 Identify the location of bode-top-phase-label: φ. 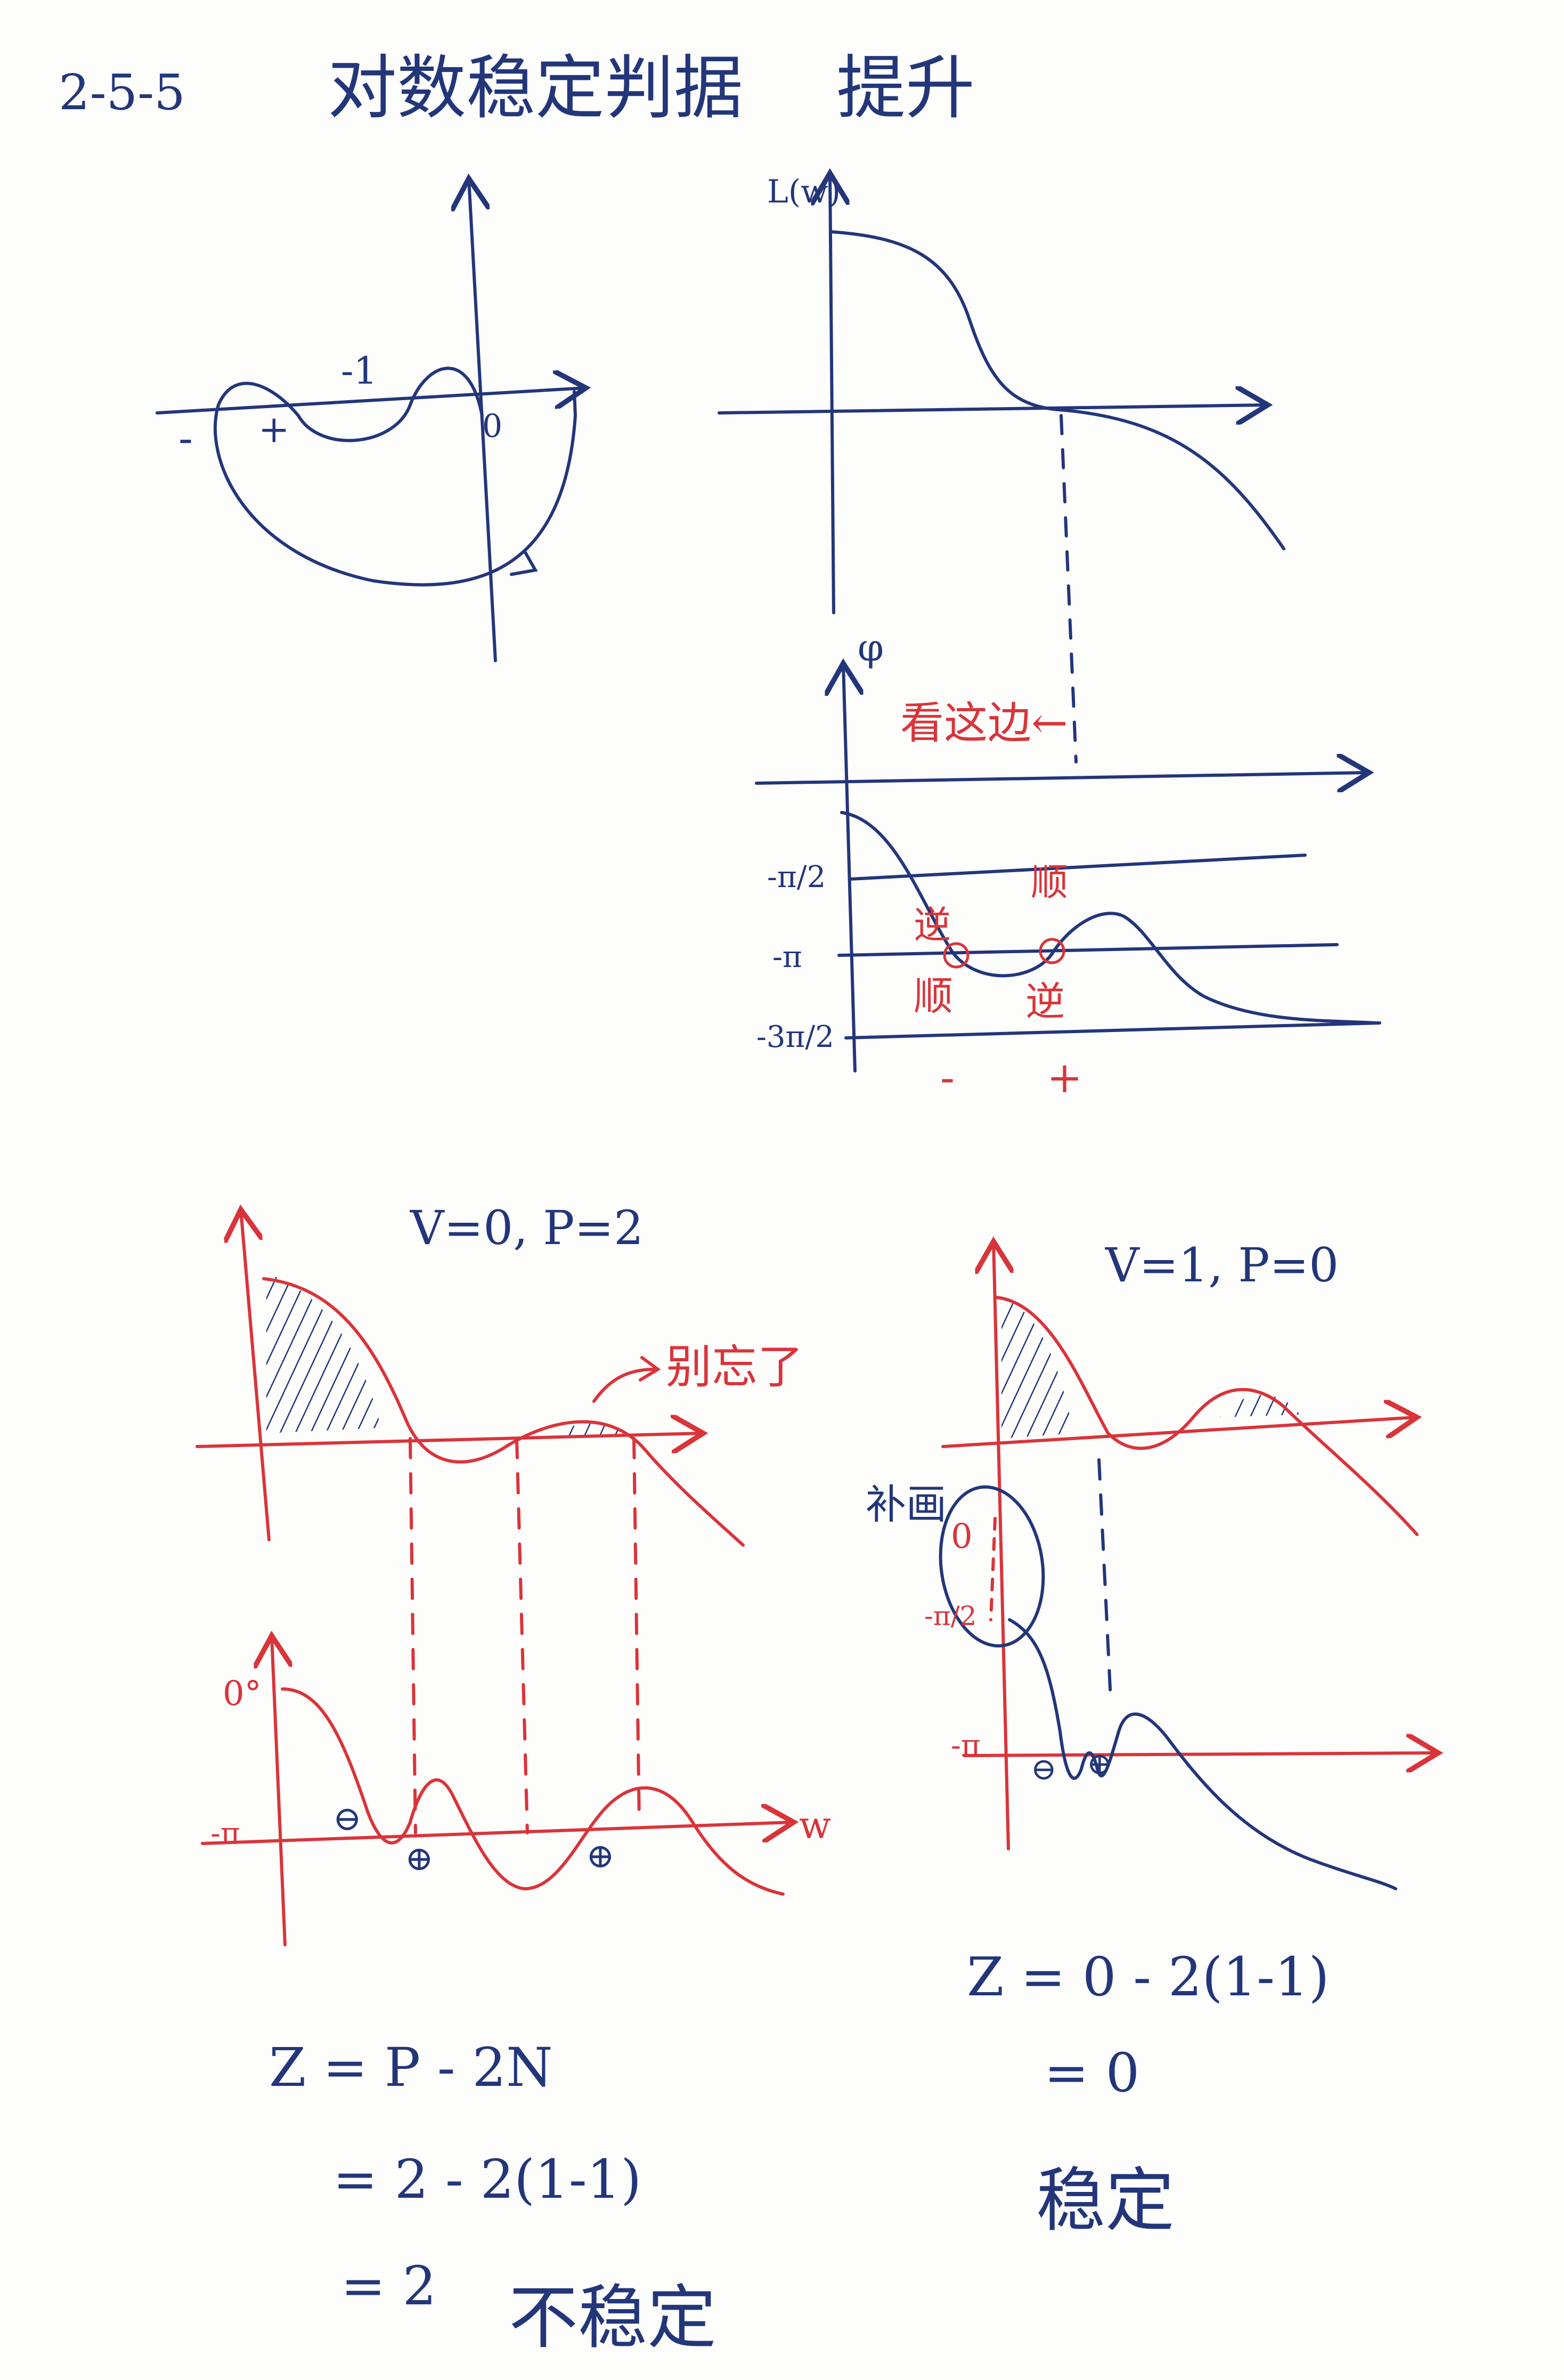
(871, 648).